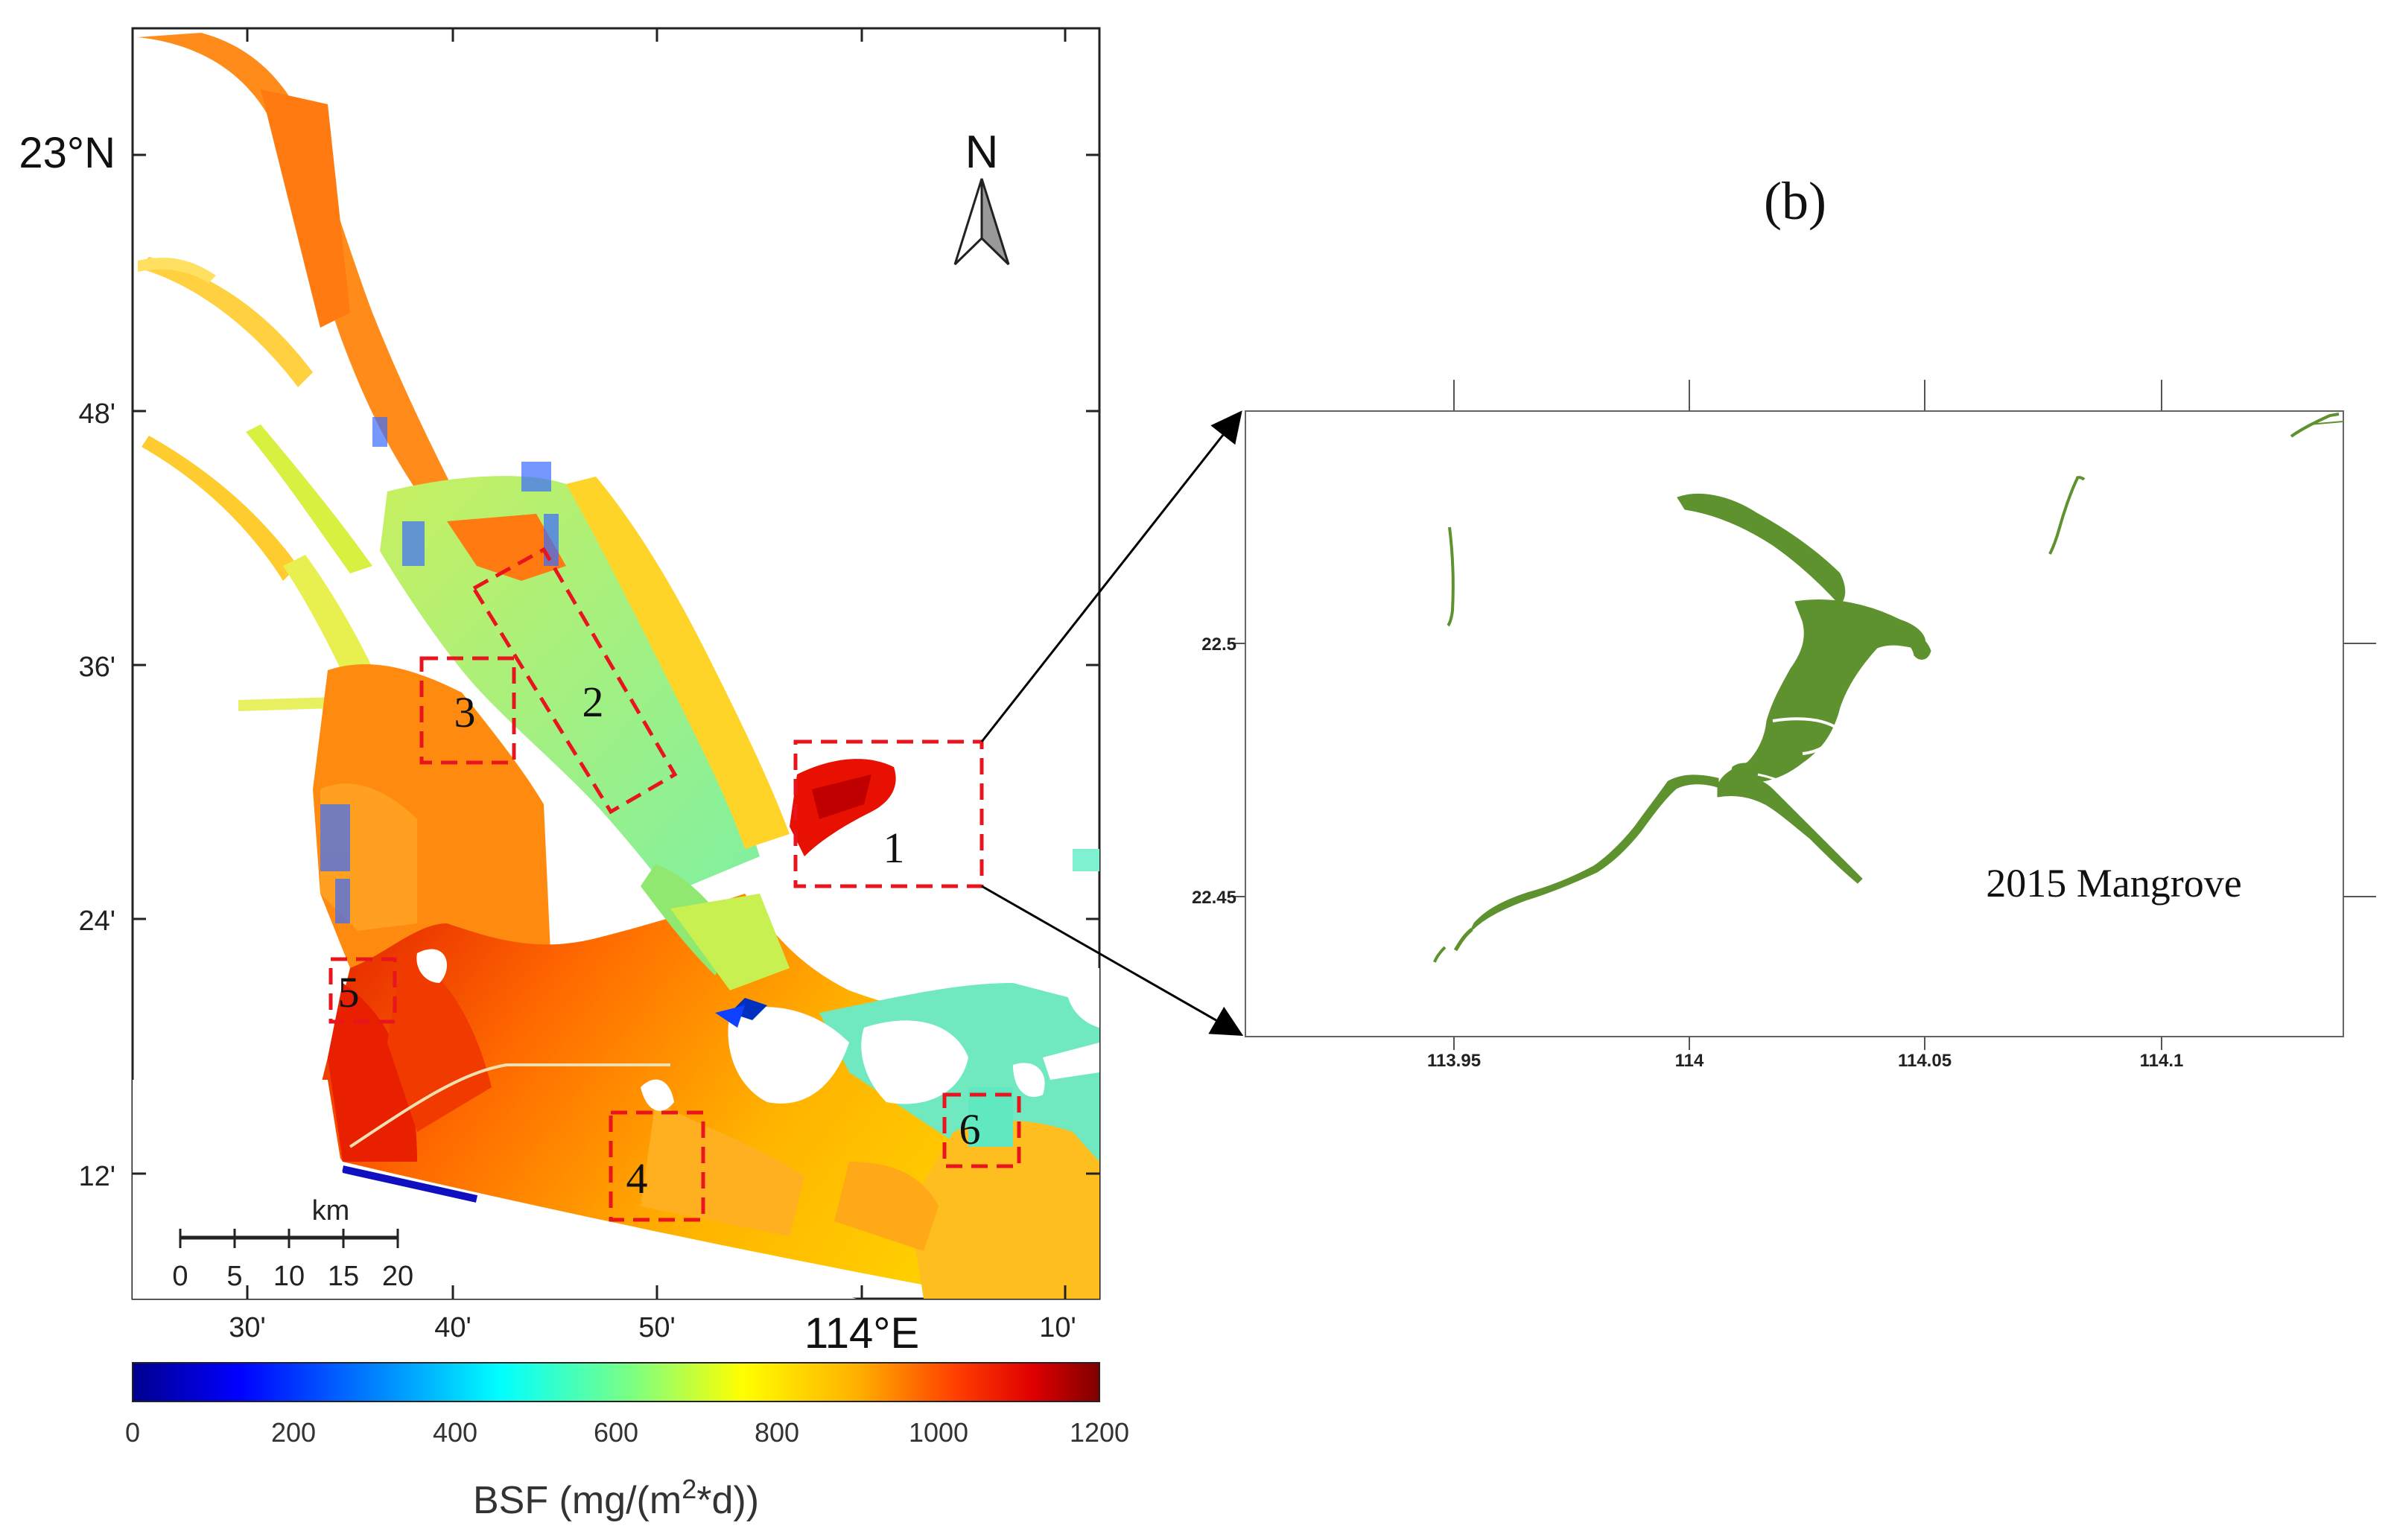 The width and height of the screenshot is (2391, 1540). What do you see at coordinates (455, 1432) in the screenshot?
I see `colorbar-tick-400: 400` at bounding box center [455, 1432].